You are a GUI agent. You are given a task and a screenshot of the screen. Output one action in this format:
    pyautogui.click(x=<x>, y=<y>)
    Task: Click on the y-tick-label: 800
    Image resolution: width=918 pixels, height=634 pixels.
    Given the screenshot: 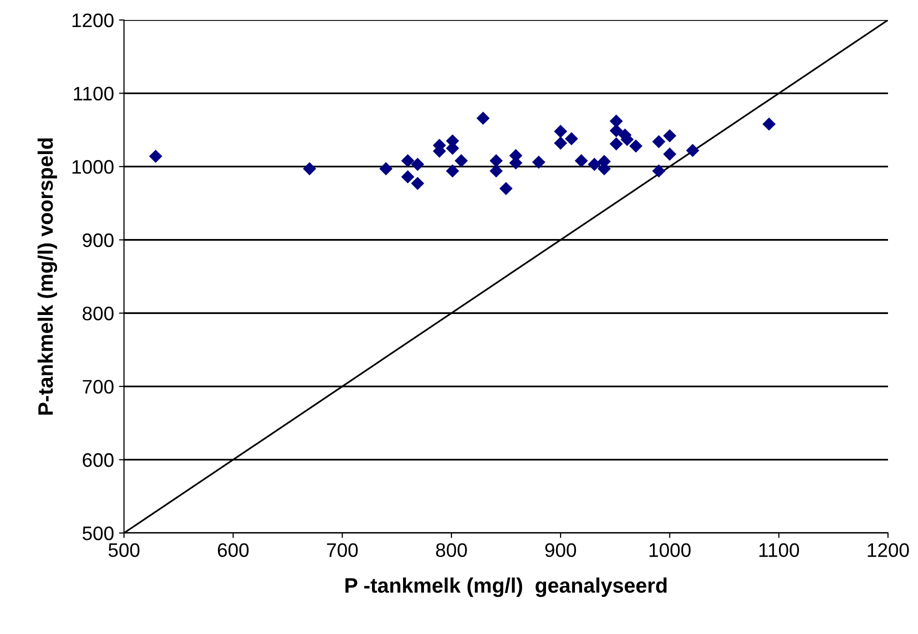 What is the action you would take?
    pyautogui.click(x=98, y=313)
    